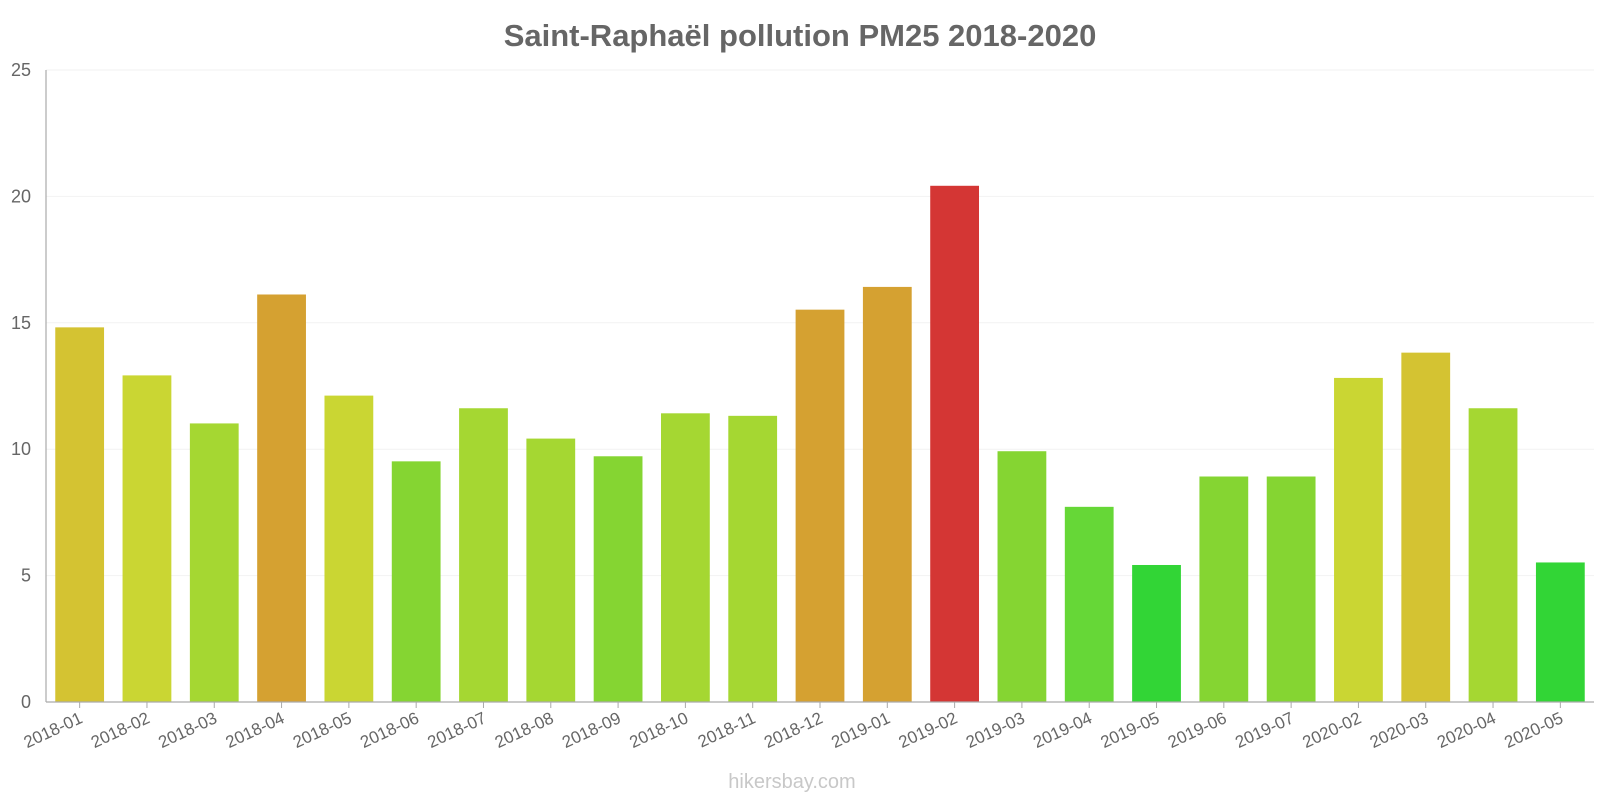 The width and height of the screenshot is (1600, 800). I want to click on x-tick-label: 2019-05, so click(1130, 730).